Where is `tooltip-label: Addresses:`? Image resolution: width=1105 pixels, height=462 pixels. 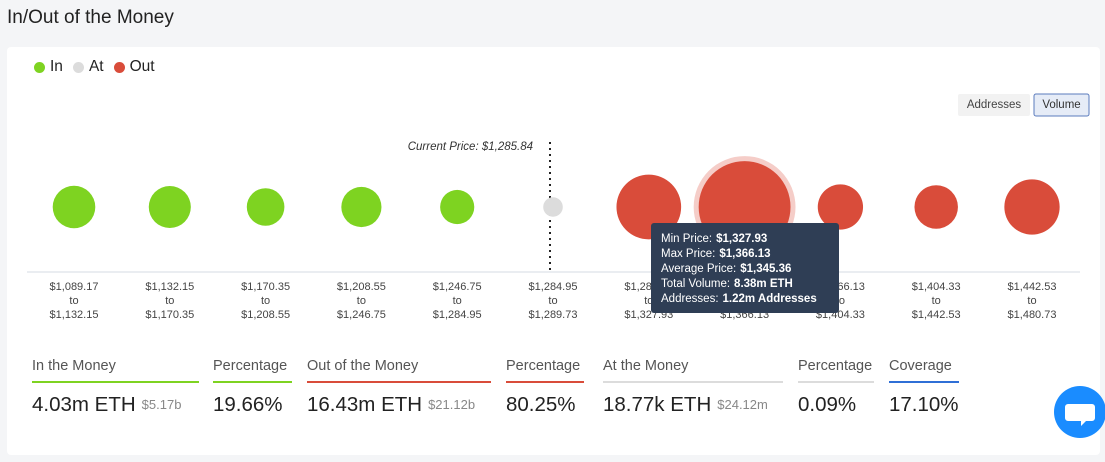 tooltip-label: Addresses: is located at coordinates (690, 299).